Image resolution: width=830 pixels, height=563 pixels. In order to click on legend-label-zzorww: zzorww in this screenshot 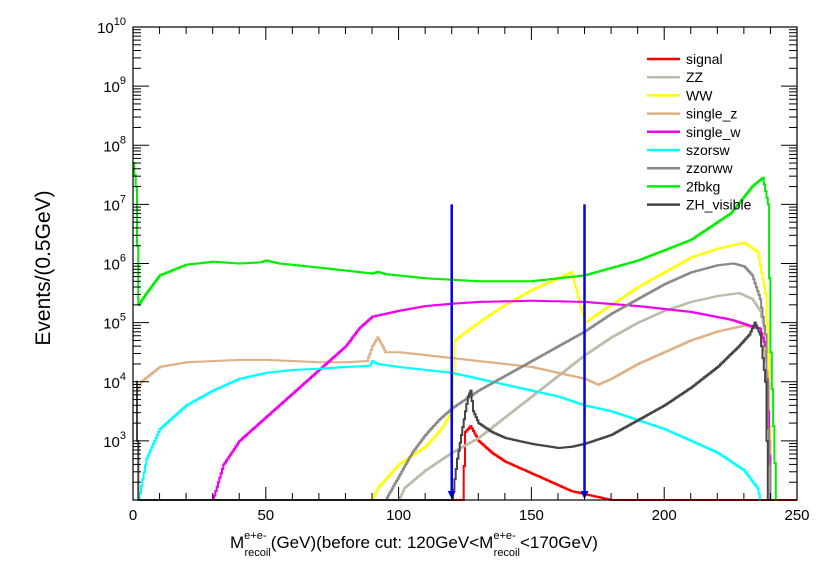, I will do `click(710, 168)`.